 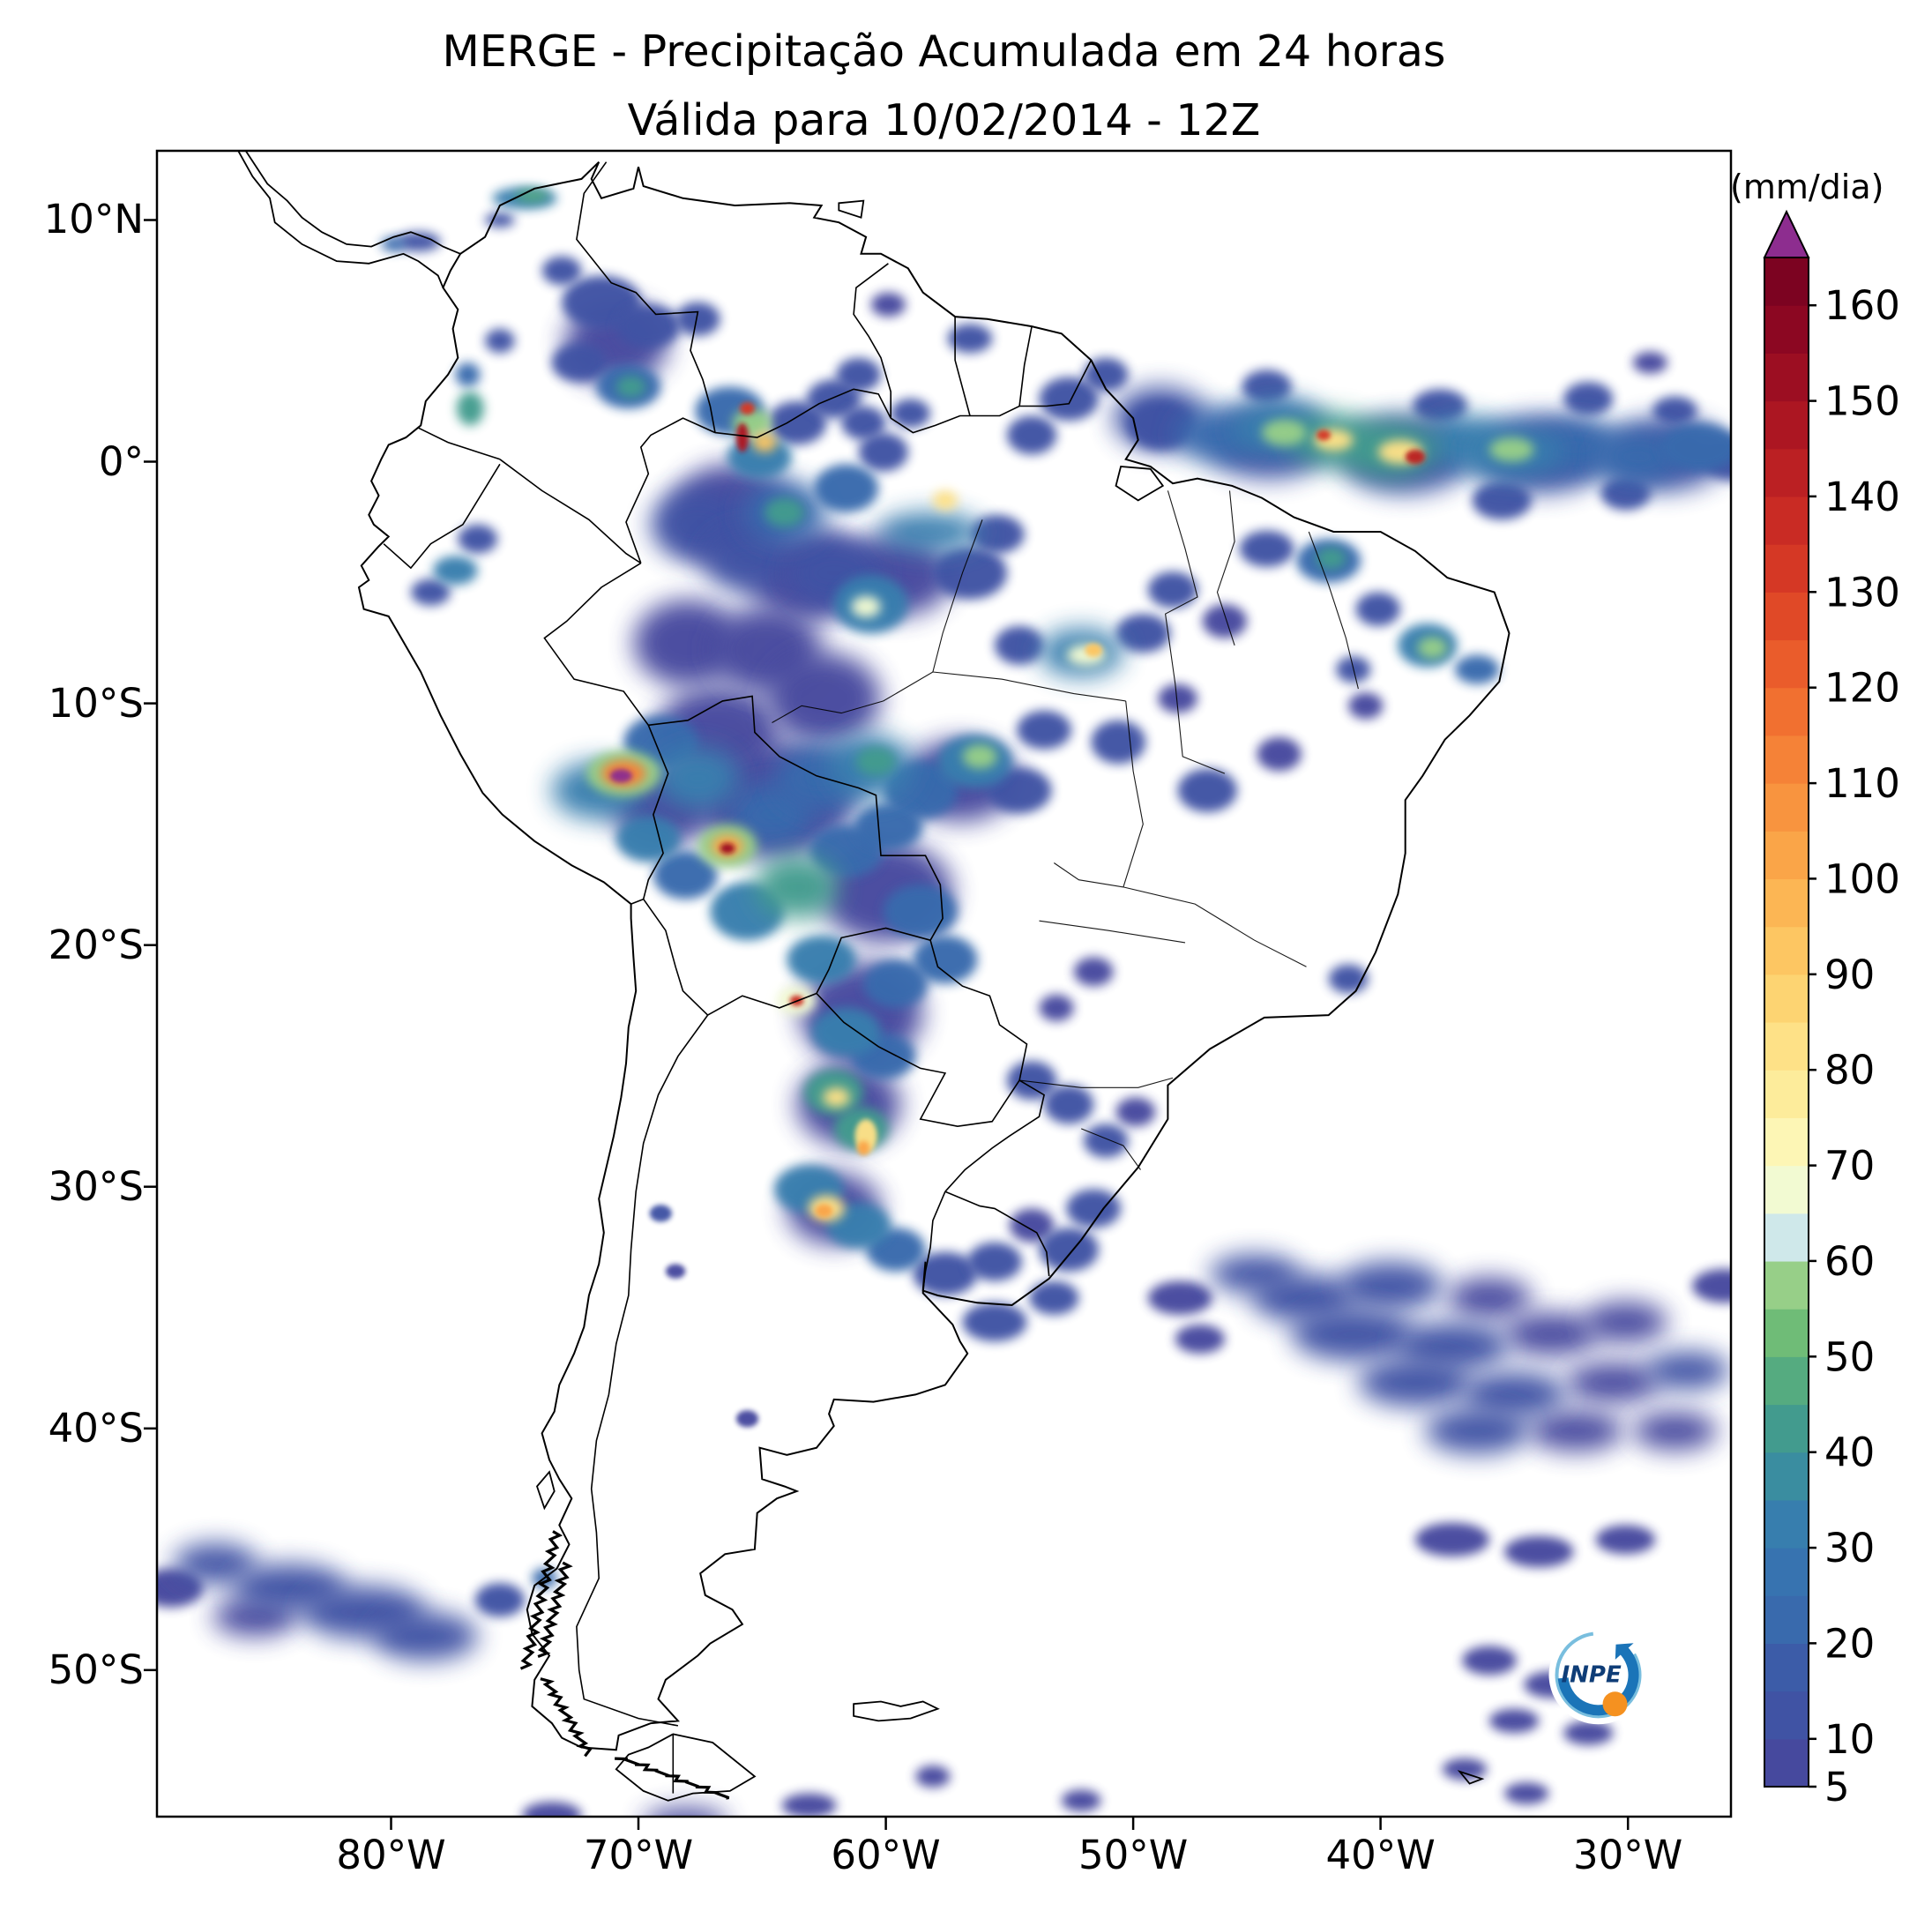 What do you see at coordinates (96, 945) in the screenshot?
I see `lat-tick-label: 20°S` at bounding box center [96, 945].